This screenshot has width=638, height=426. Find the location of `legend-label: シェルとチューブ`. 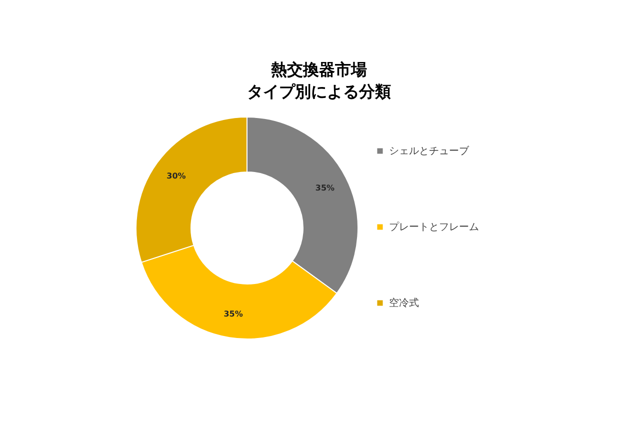

legend-label: シェルとチューブ is located at coordinates (429, 151).